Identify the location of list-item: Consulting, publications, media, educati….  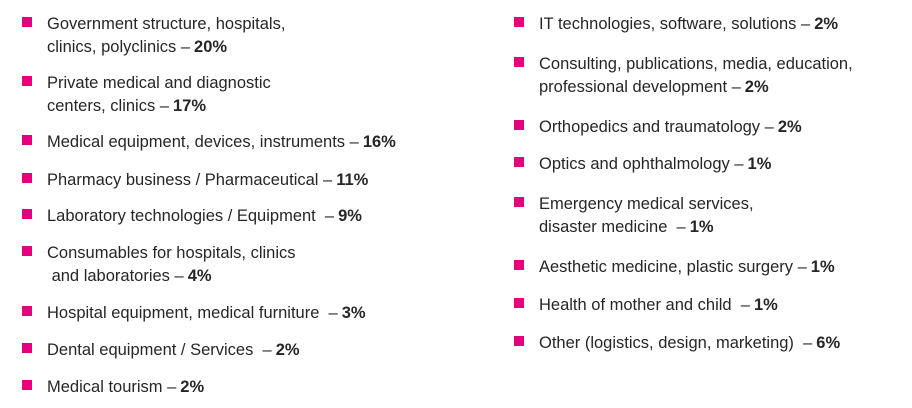
(683, 76).